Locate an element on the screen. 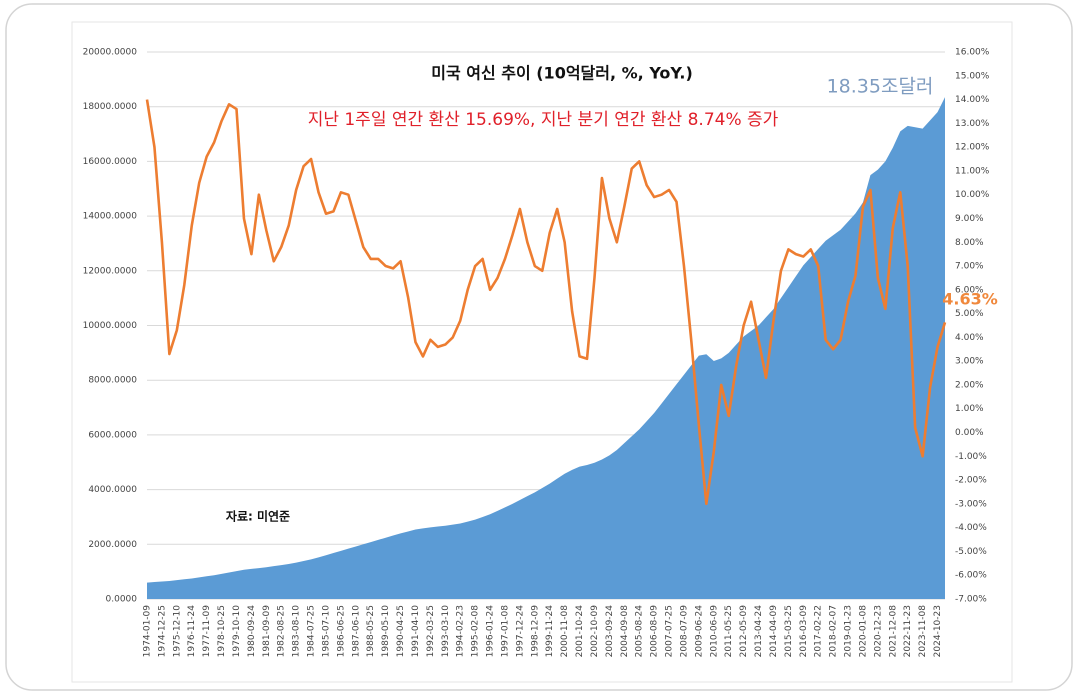  x-tick-label: 1979-10-10 is located at coordinates (237, 631).